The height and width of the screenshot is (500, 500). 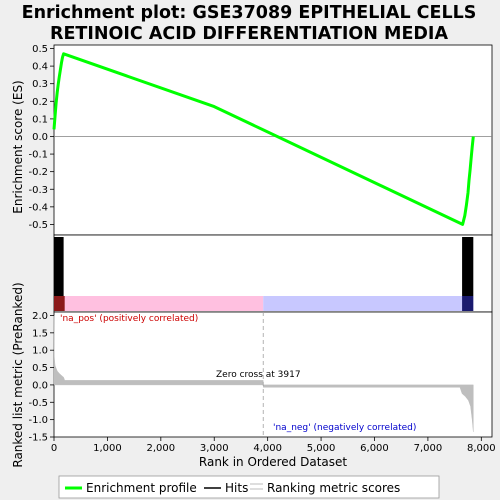 What do you see at coordinates (38, 403) in the screenshot?
I see `metric-y-tick-label: -0.5` at bounding box center [38, 403].